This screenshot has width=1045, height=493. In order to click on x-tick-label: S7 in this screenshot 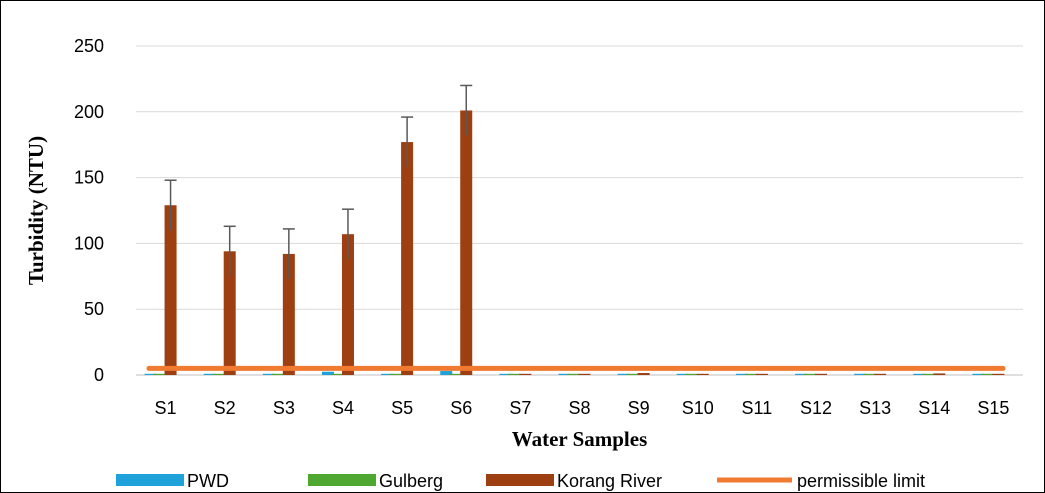, I will do `click(520, 408)`.